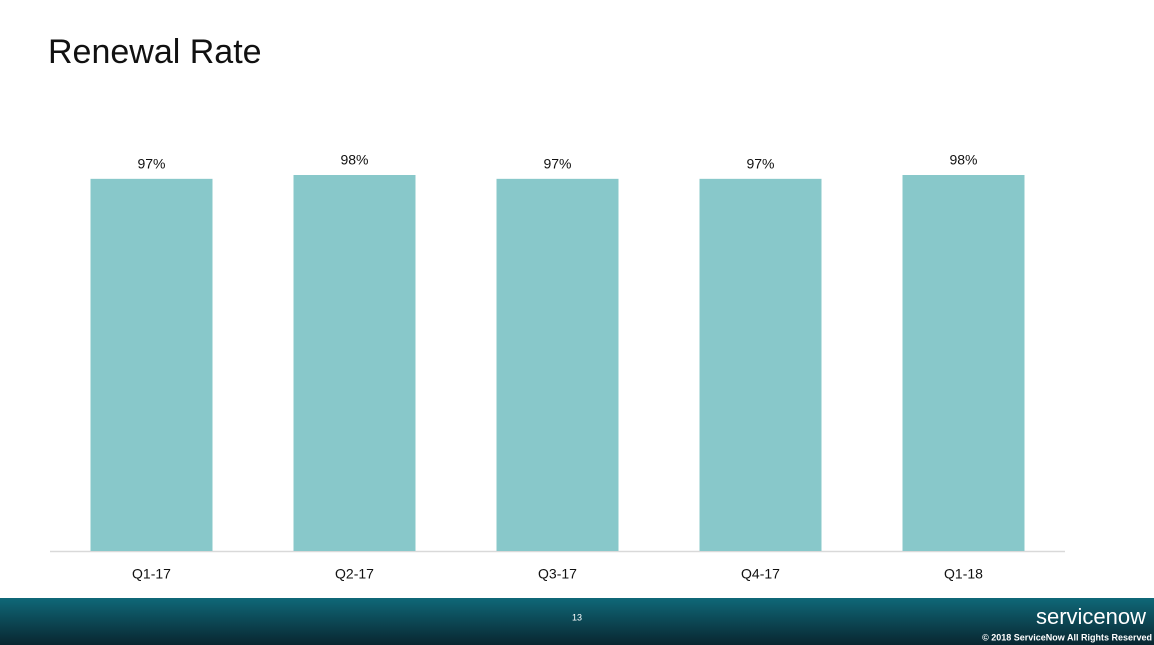 The height and width of the screenshot is (645, 1154). What do you see at coordinates (155, 52) in the screenshot?
I see `chart-title: Renewal Rate` at bounding box center [155, 52].